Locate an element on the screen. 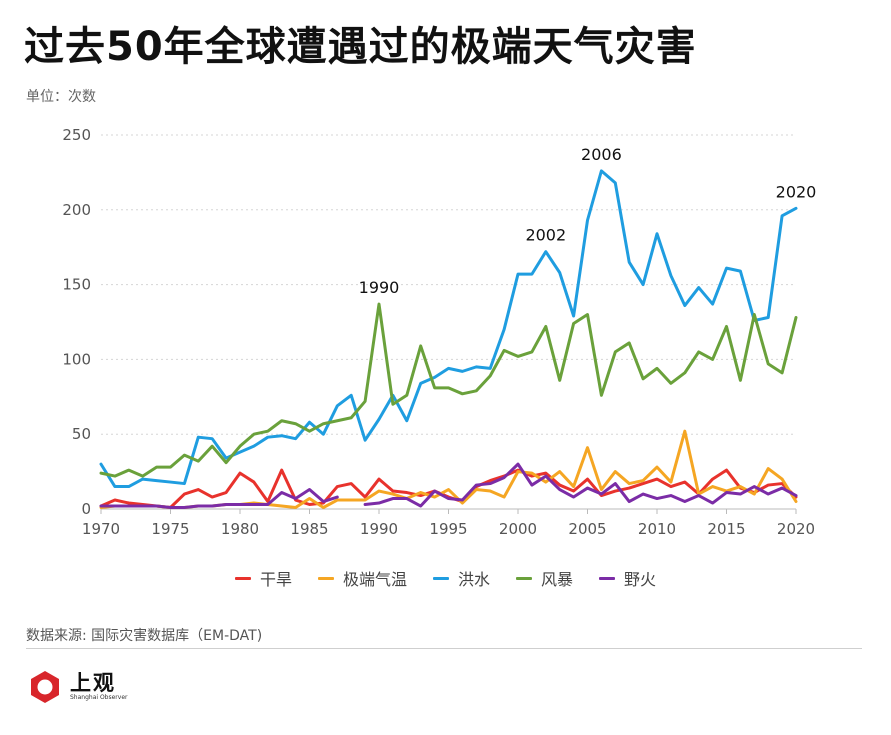 The height and width of the screenshot is (735, 891). footer-divider is located at coordinates (444, 648).